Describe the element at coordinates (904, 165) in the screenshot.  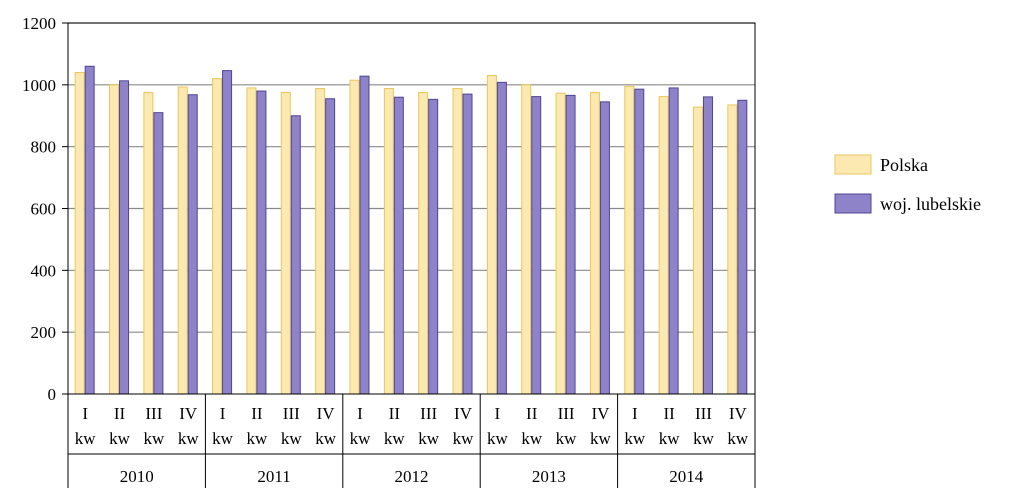
I see `legend-label-polska: Polska` at that location.